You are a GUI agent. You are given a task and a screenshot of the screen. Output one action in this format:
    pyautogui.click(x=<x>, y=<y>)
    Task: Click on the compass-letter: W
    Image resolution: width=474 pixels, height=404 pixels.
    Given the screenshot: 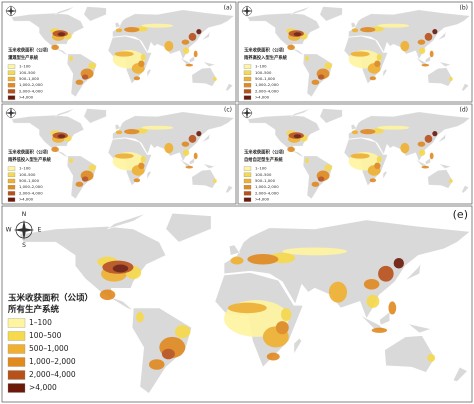 What is the action you would take?
    pyautogui.click(x=9, y=230)
    